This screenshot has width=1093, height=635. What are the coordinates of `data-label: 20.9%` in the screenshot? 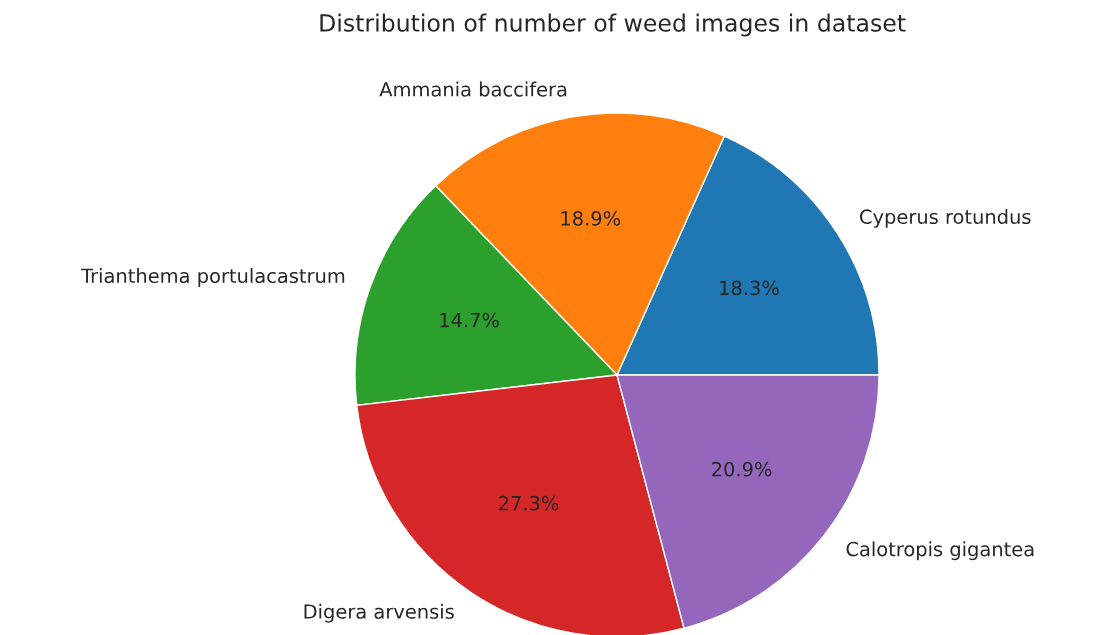 It's located at (742, 469).